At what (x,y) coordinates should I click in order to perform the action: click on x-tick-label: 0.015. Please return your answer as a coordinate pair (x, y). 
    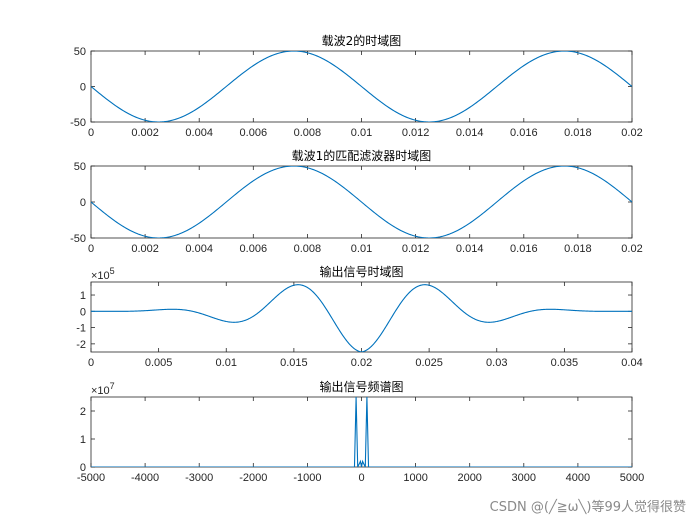
    Looking at the image, I should click on (294, 363).